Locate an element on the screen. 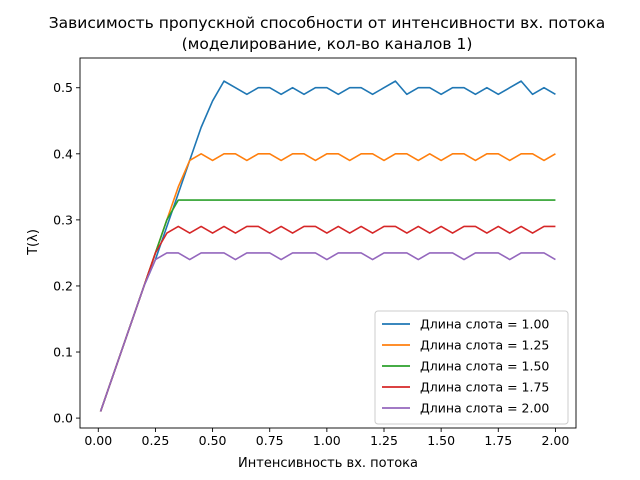  x-tick-label: 1.00 is located at coordinates (327, 440).